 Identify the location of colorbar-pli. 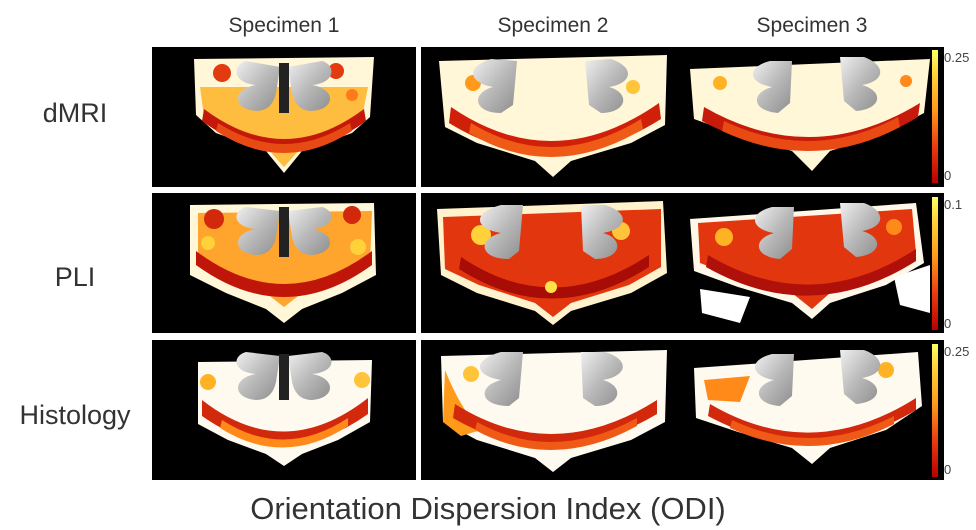
(935, 263).